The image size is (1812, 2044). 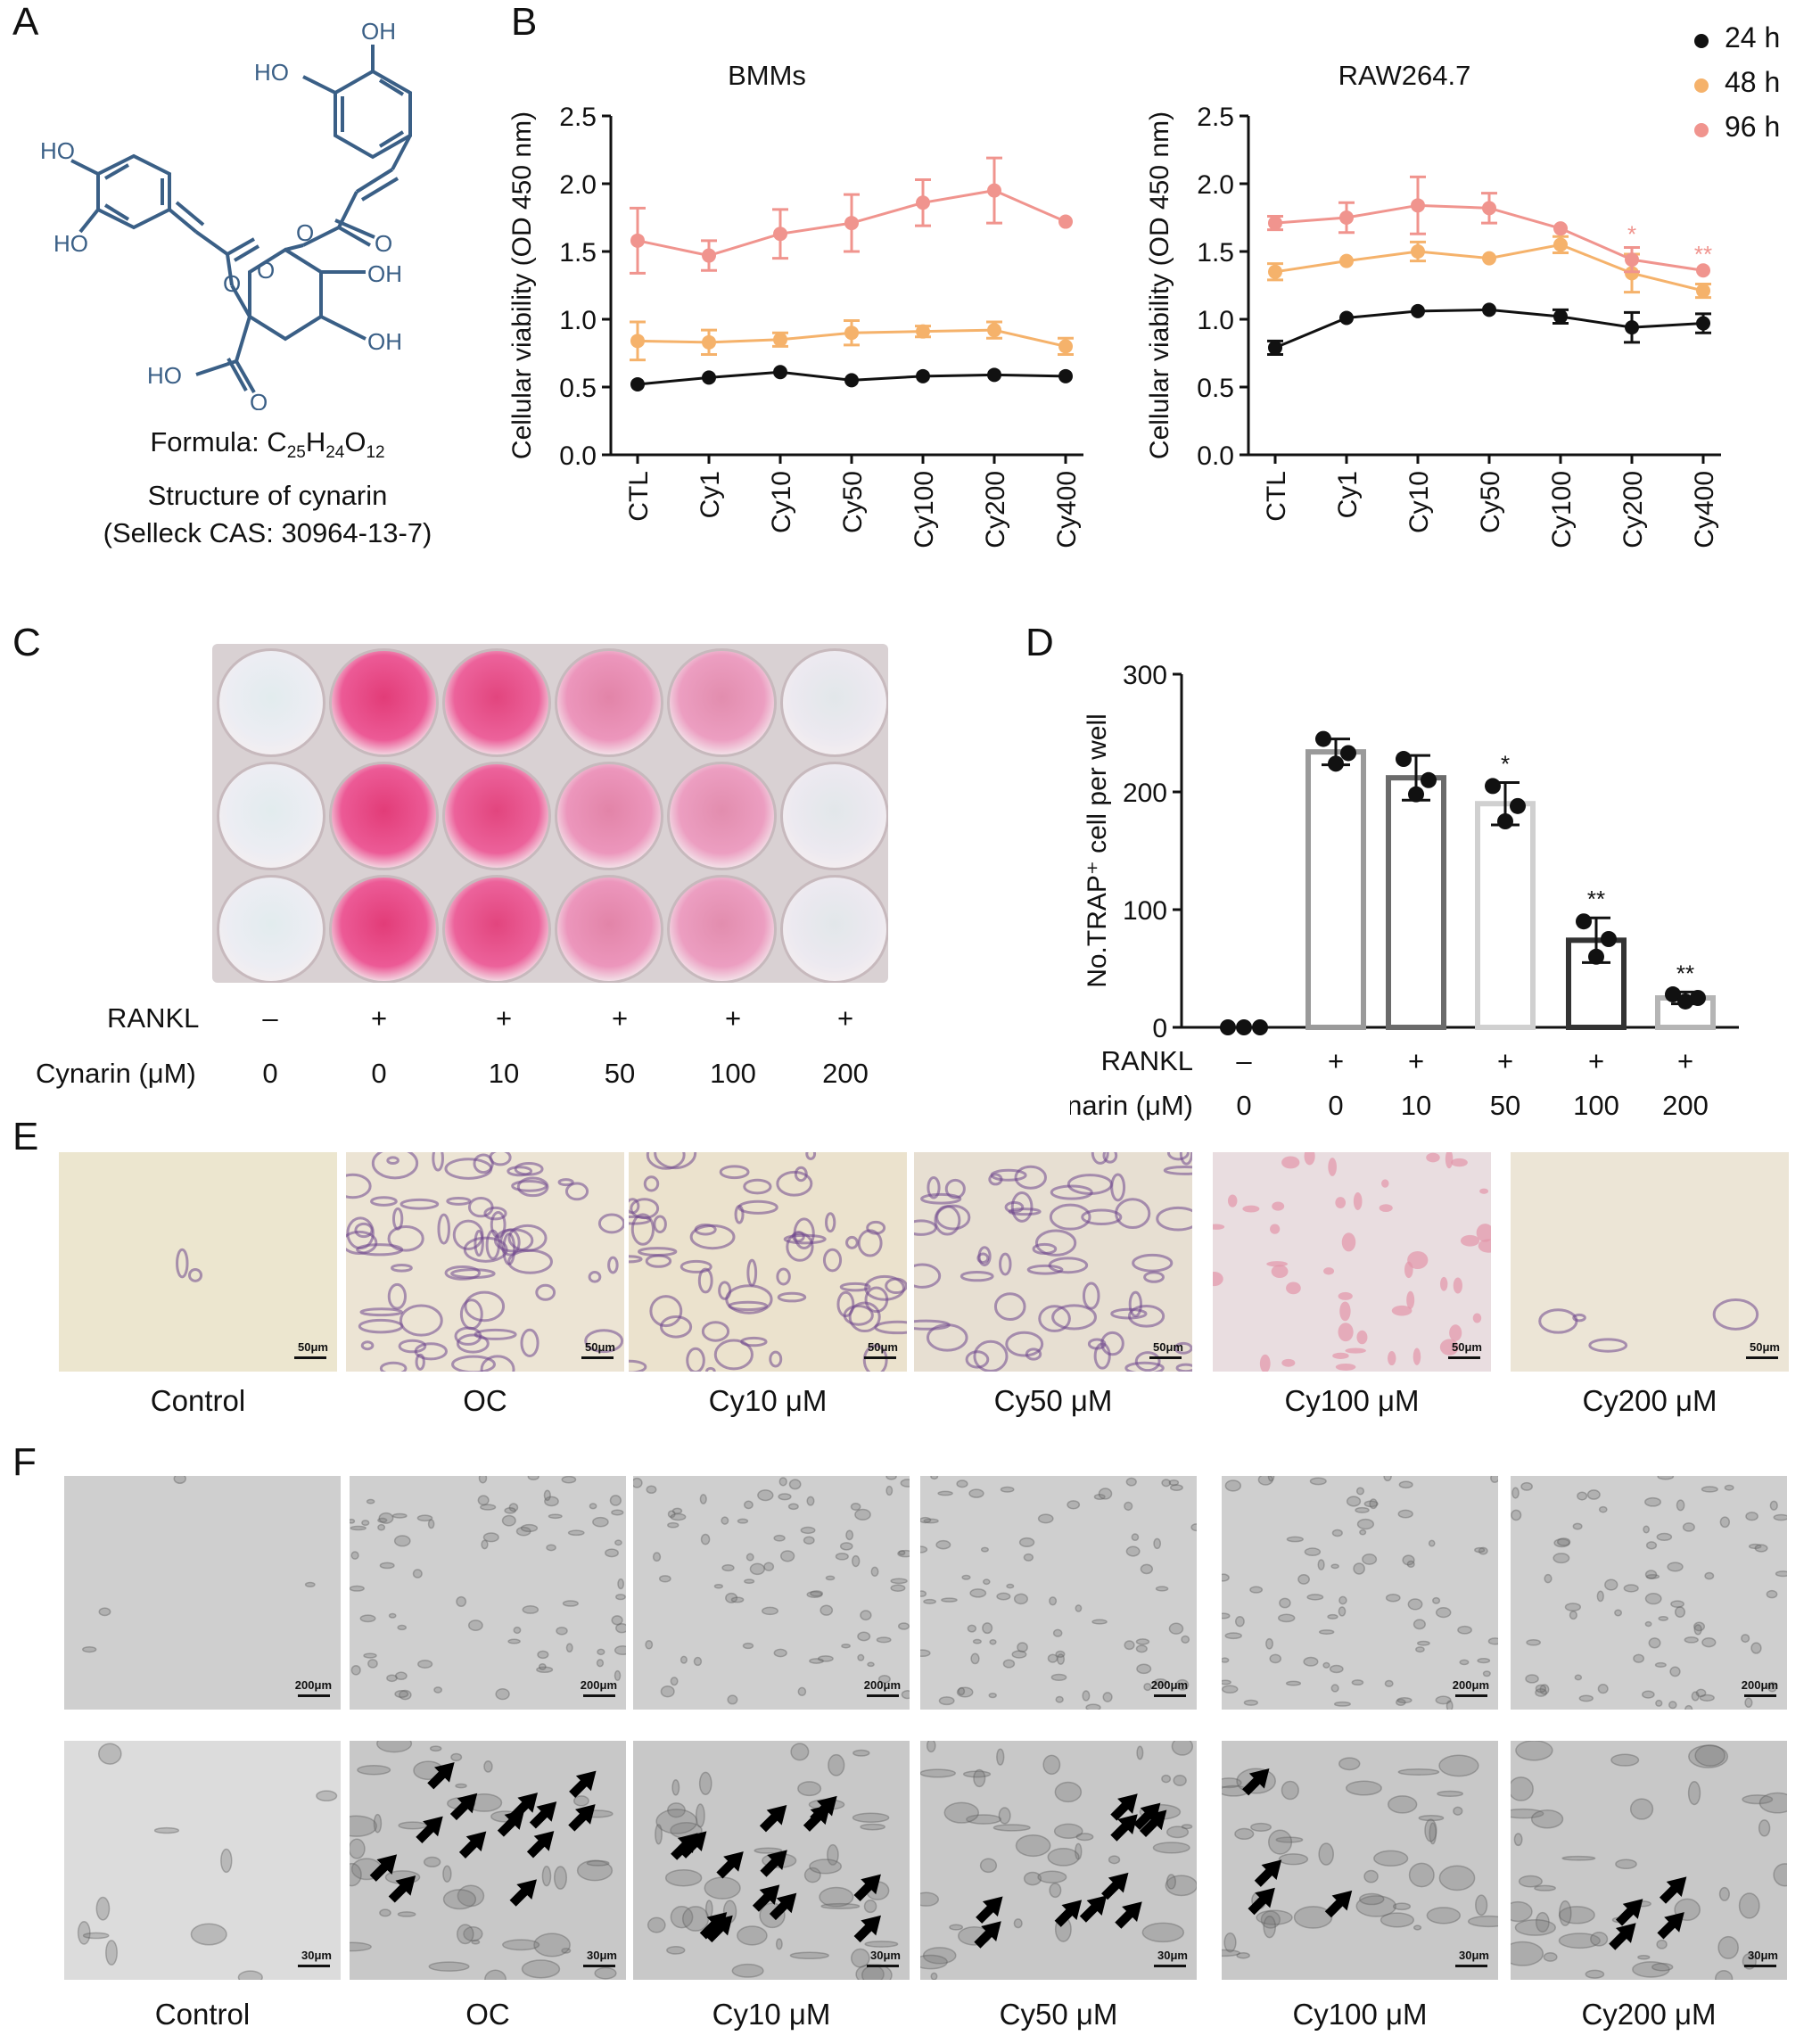 I want to click on c-rankl-label: RANKL, so click(x=153, y=1018).